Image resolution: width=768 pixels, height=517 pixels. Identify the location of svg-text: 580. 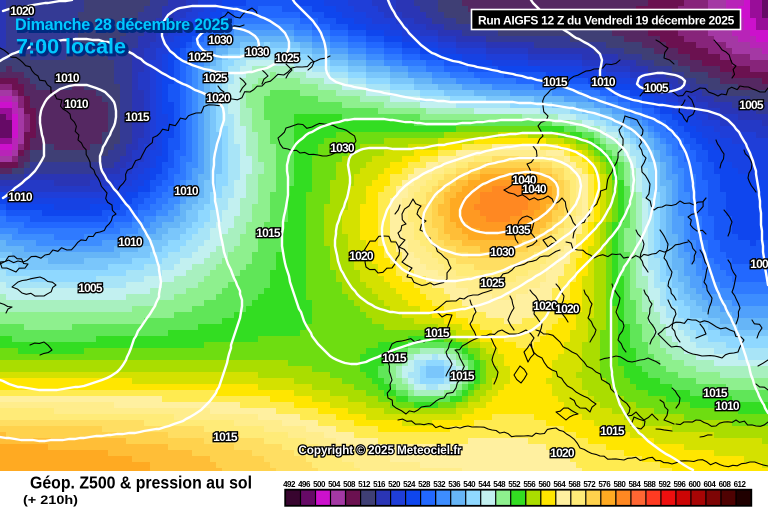
(619, 484).